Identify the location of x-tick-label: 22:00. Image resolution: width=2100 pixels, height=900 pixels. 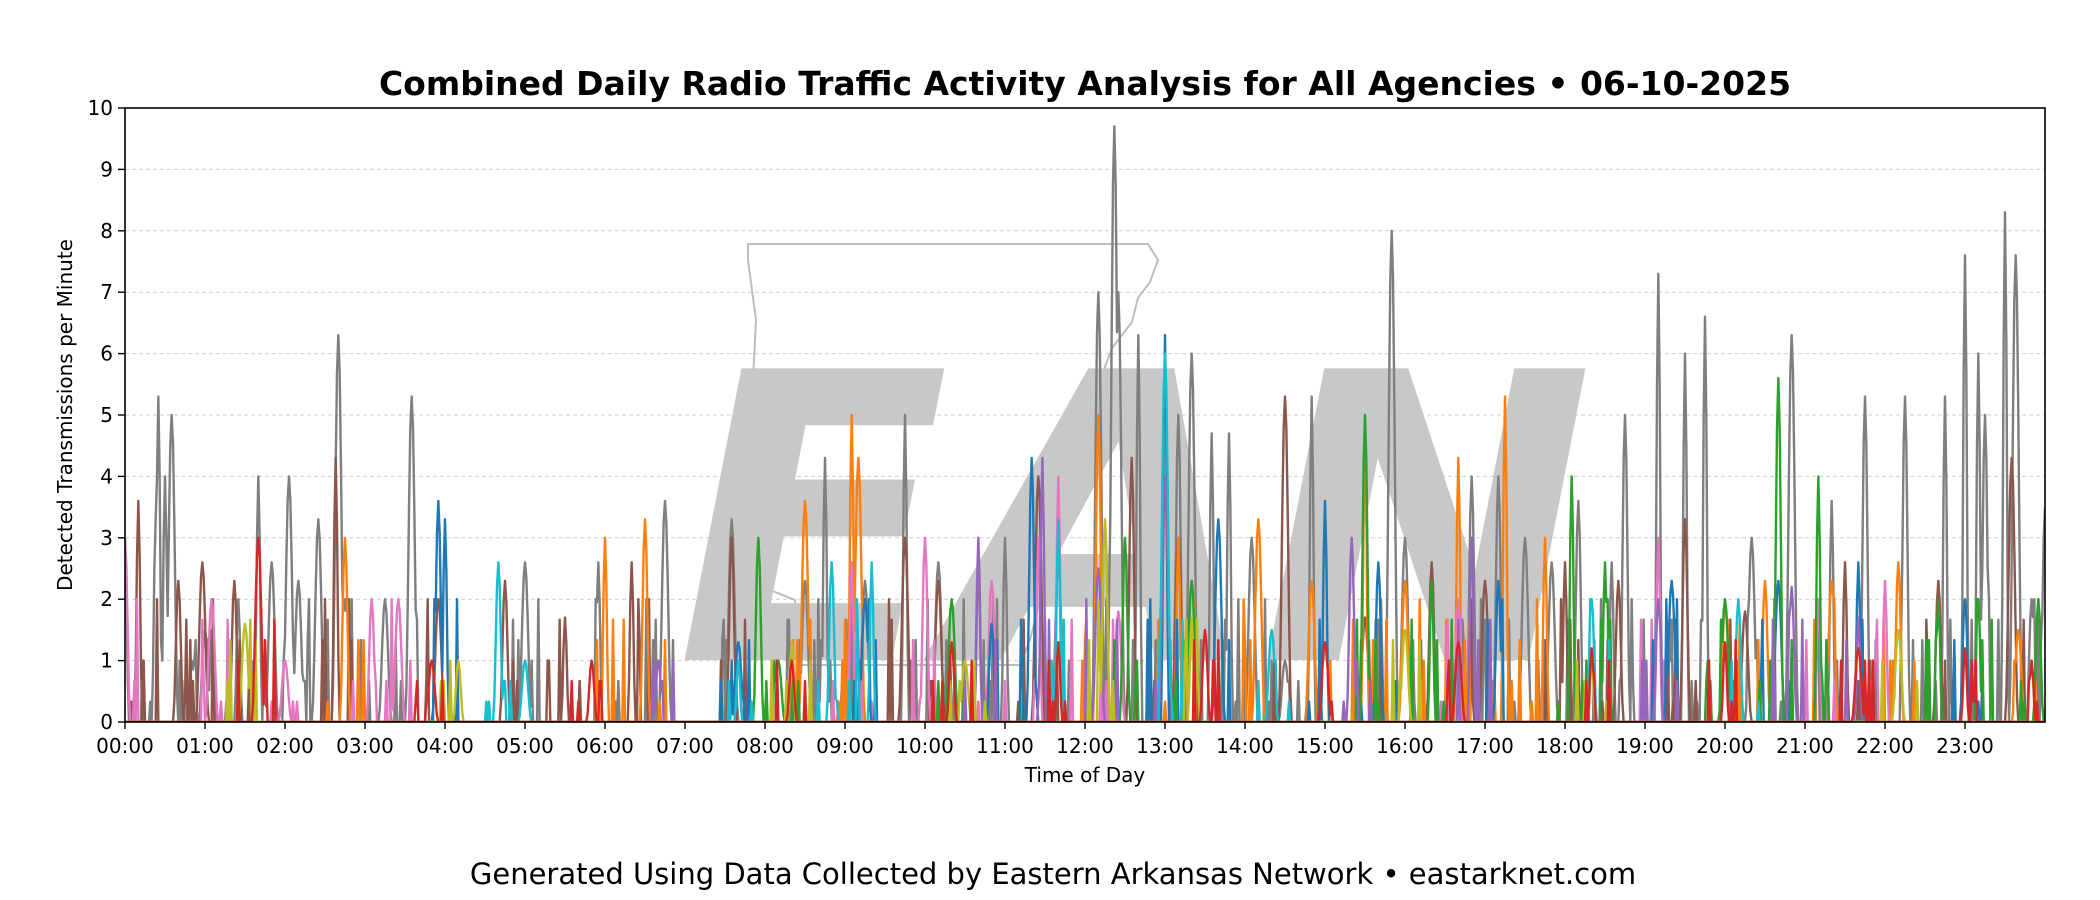
(1885, 746).